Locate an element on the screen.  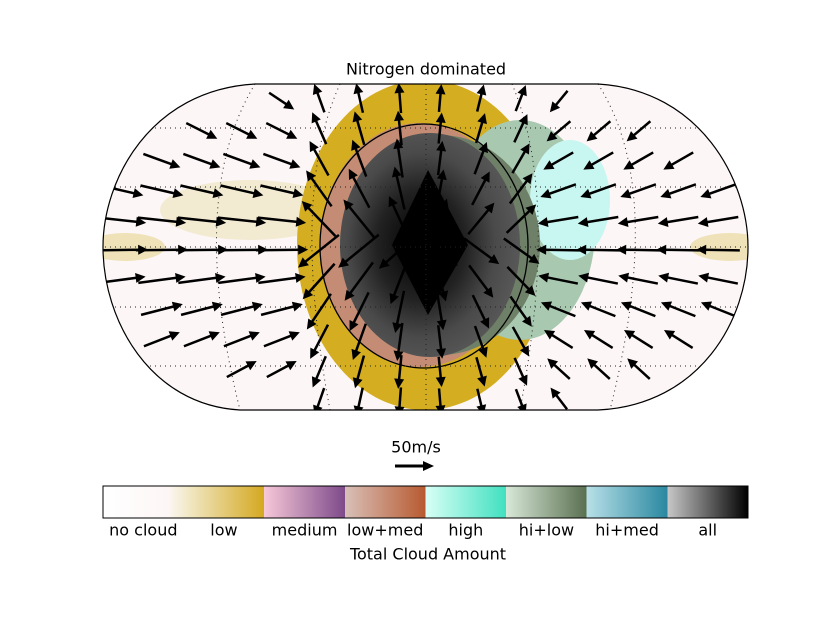
colorbar-title: Total Cloud Amount is located at coordinates (427, 554).